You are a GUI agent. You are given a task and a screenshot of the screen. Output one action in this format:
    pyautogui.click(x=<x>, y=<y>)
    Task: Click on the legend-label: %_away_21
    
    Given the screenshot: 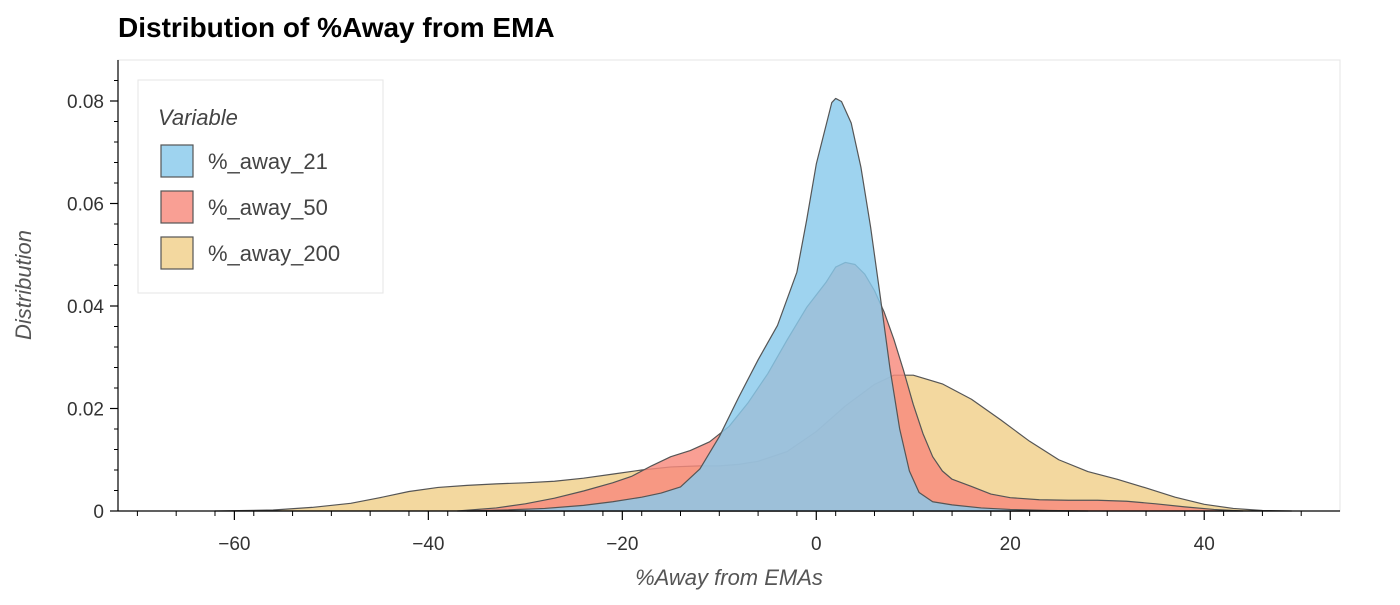 What is the action you would take?
    pyautogui.click(x=268, y=161)
    